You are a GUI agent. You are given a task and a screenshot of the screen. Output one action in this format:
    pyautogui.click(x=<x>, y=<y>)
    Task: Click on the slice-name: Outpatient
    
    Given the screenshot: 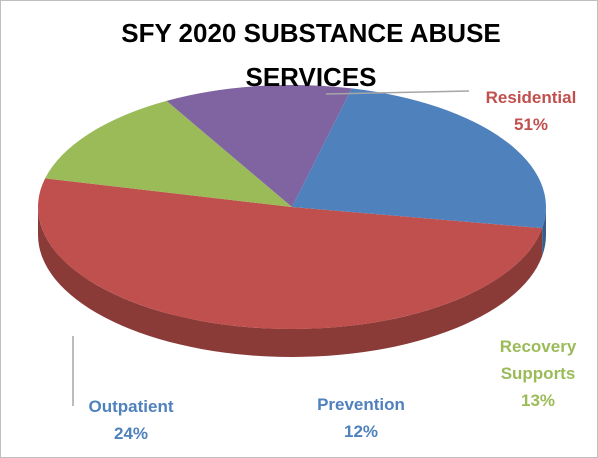 What is the action you would take?
    pyautogui.click(x=131, y=406)
    